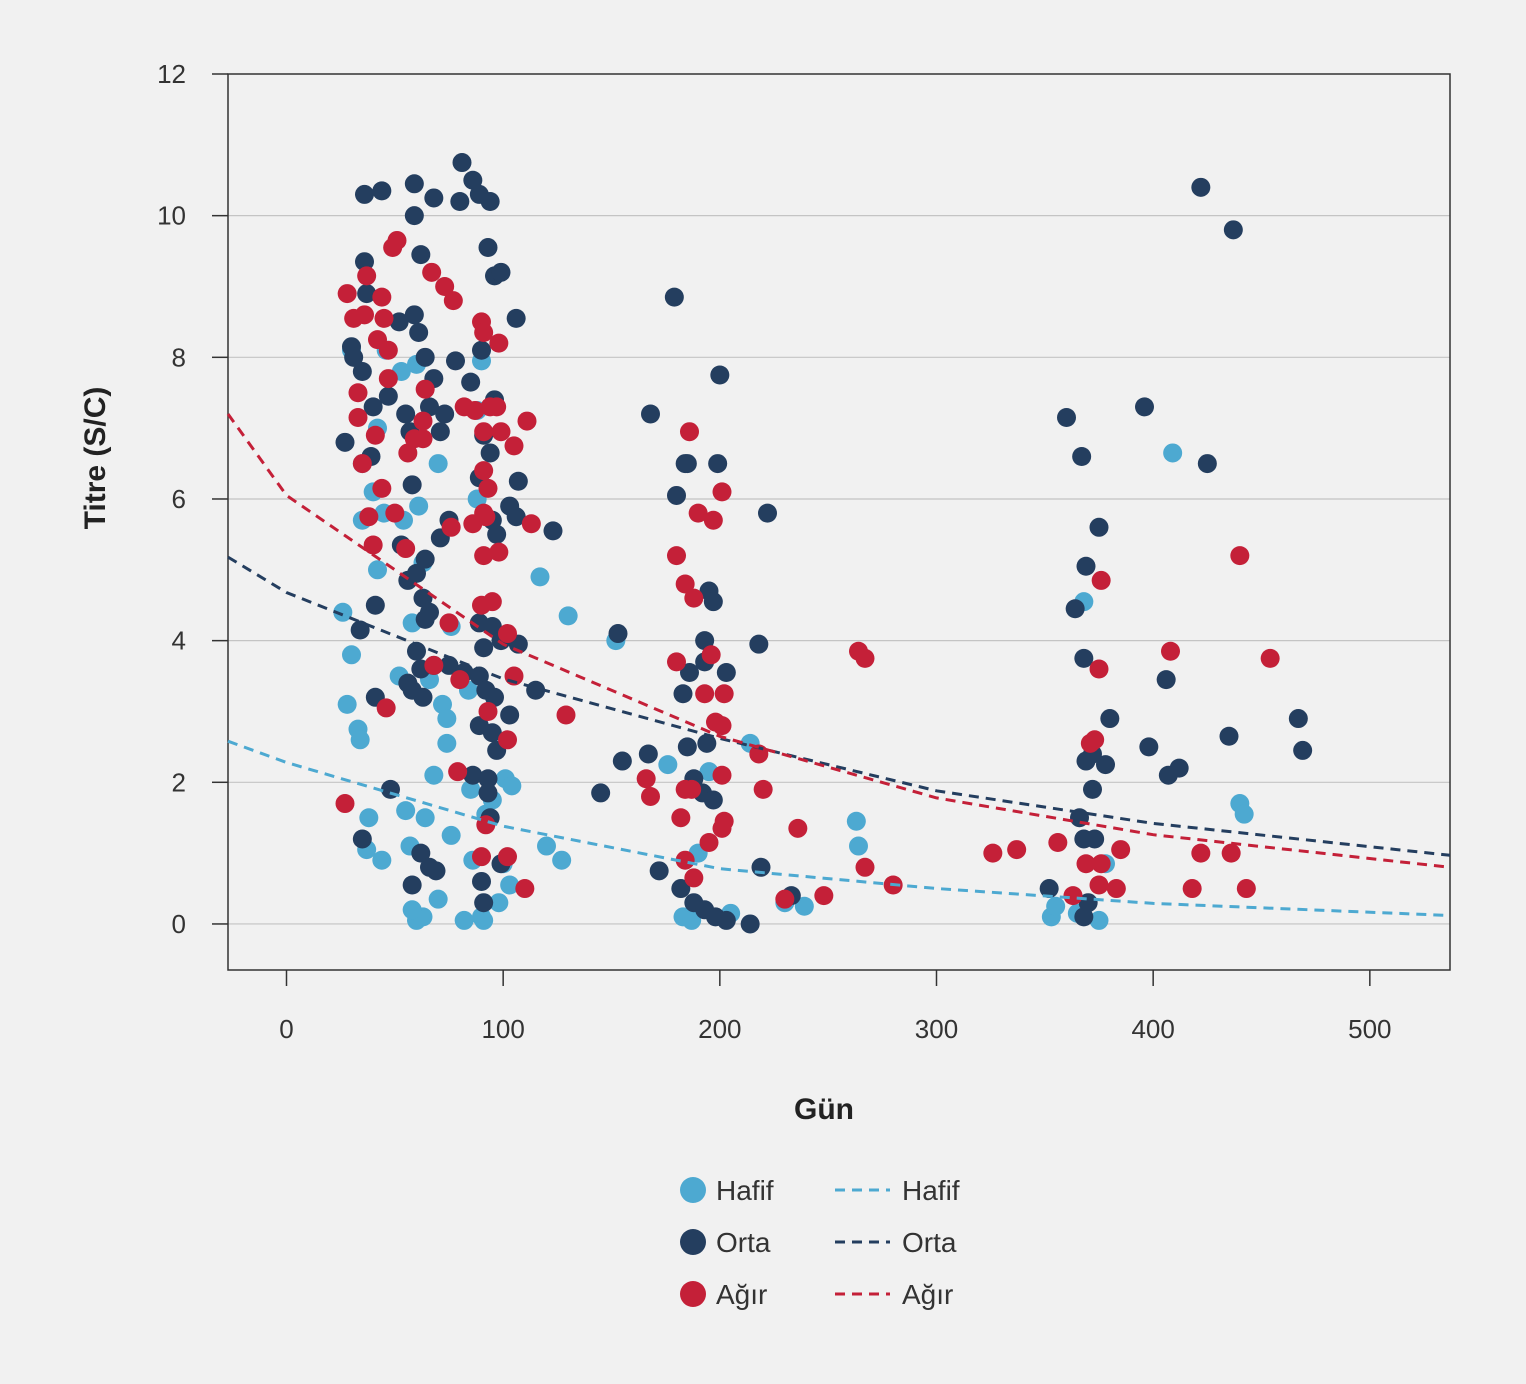  I want to click on y-tick-label-2: 2, so click(179, 782).